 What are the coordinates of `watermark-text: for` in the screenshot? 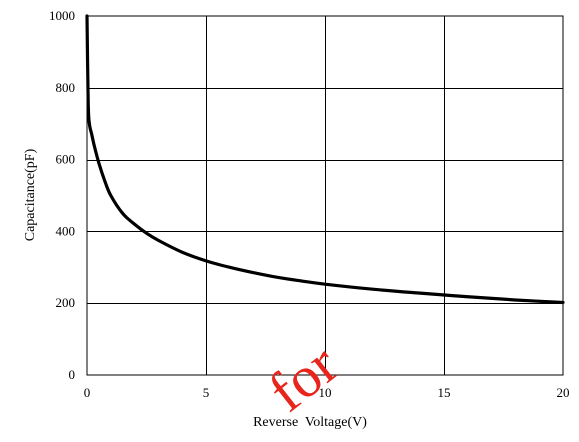 It's located at (302, 377).